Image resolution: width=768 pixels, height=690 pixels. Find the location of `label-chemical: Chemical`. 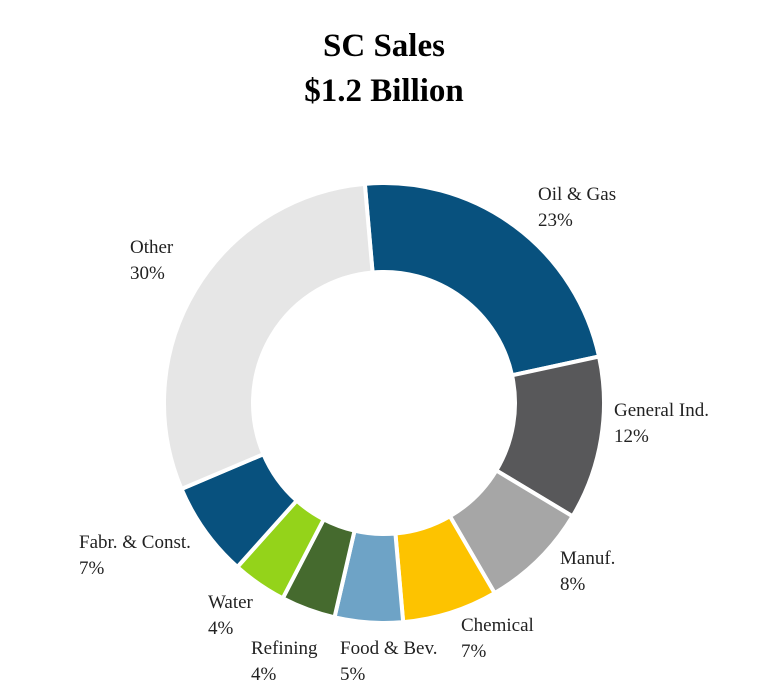

label-chemical: Chemical is located at coordinates (497, 625).